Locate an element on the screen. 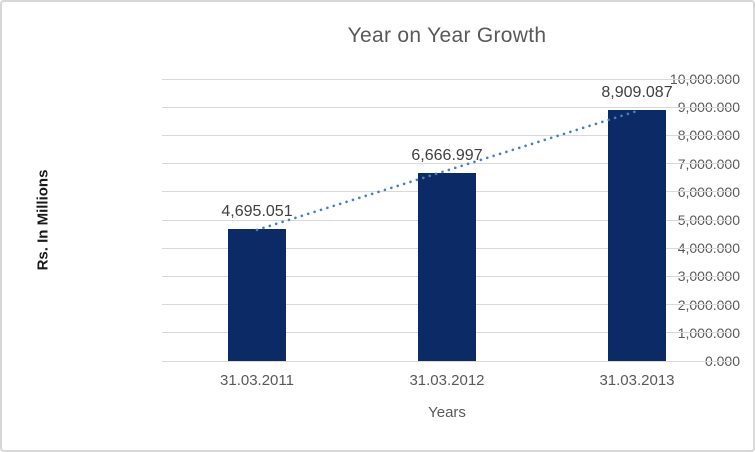  bar-31.03.2013 is located at coordinates (637, 235).